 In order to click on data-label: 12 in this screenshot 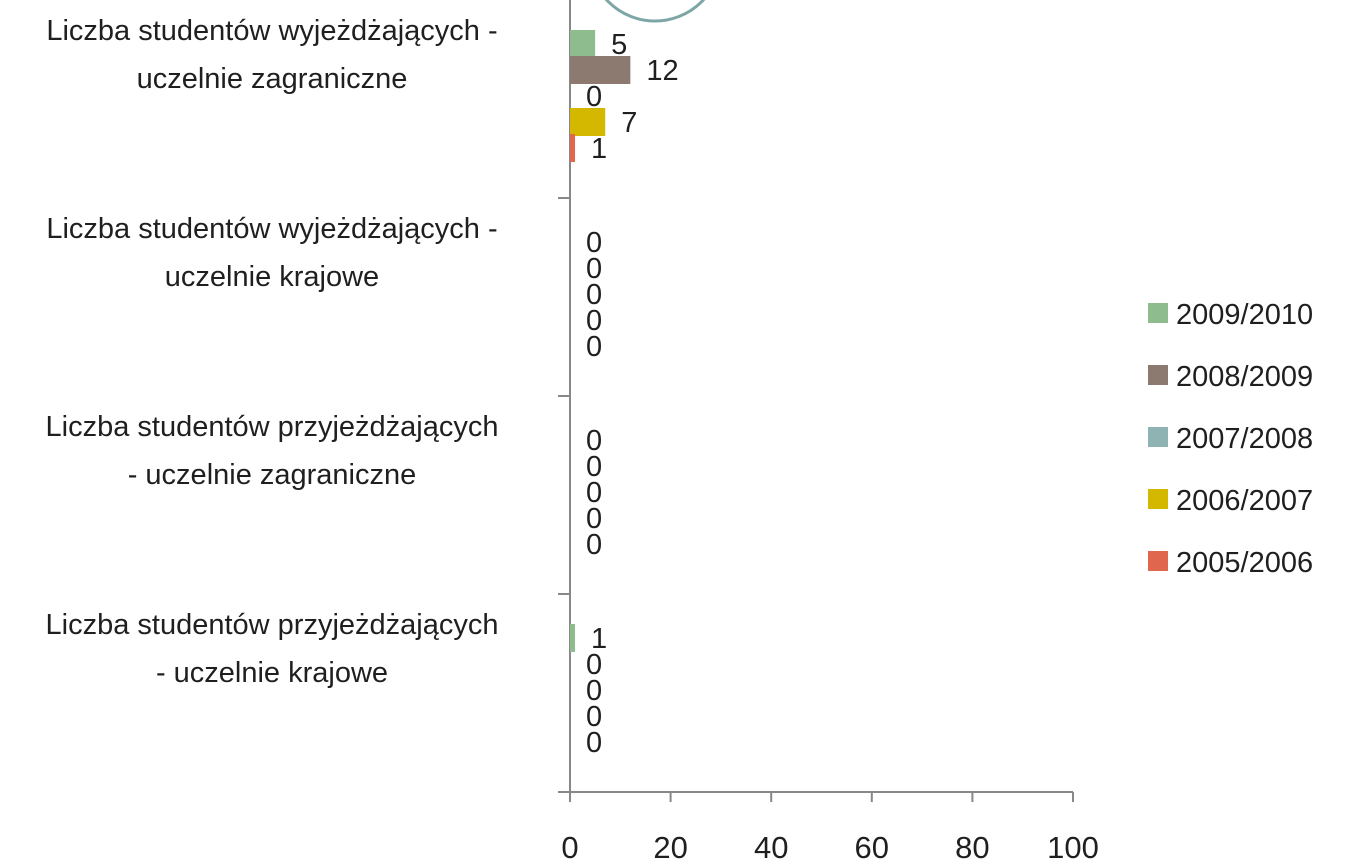, I will do `click(662, 71)`.